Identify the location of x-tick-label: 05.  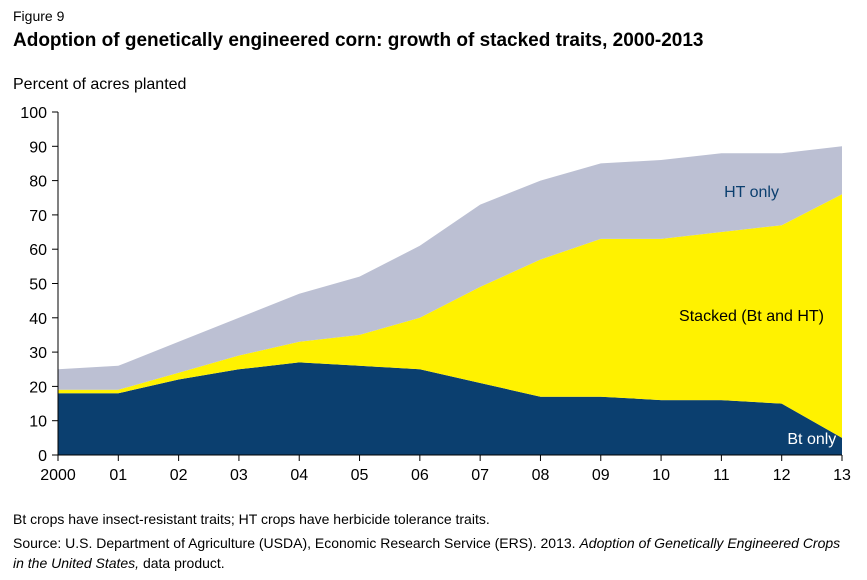
(360, 475).